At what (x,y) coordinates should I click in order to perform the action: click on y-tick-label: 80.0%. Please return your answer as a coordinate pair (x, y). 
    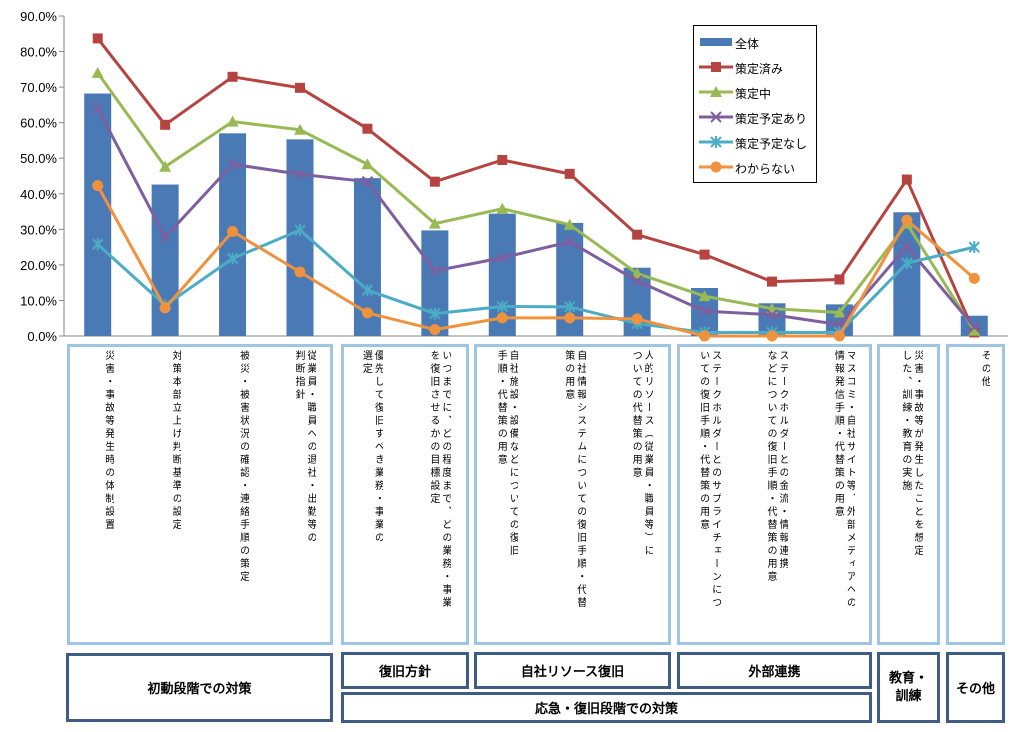
    Looking at the image, I should click on (38, 52).